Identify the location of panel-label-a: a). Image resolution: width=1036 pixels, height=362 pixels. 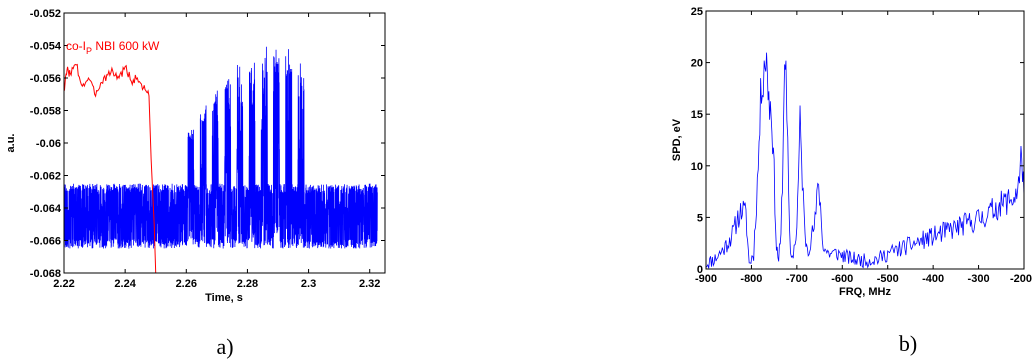
(224, 346).